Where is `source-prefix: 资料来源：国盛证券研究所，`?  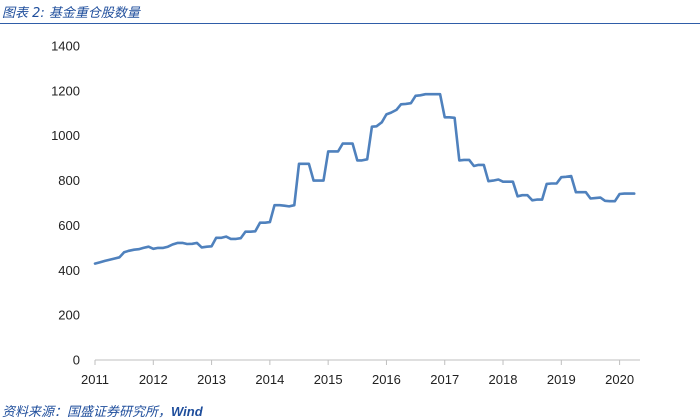
source-prefix: 资料来源：国盛证券研究所， is located at coordinates (87, 412).